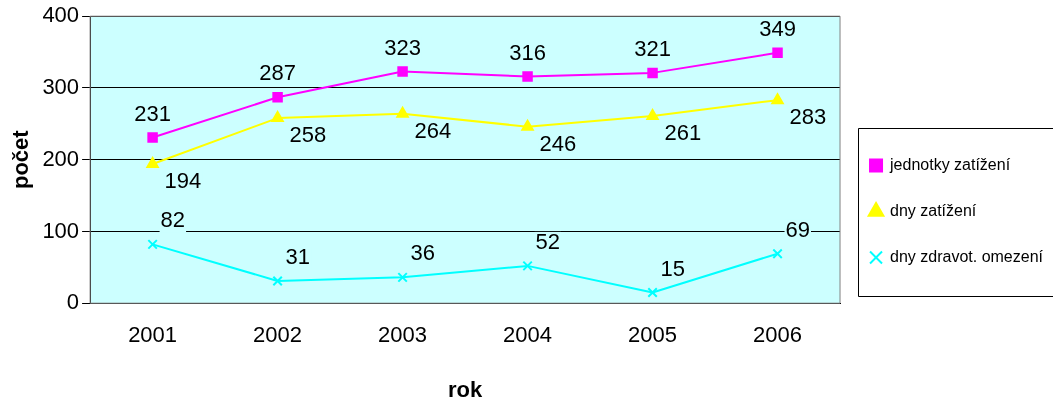 The width and height of the screenshot is (1053, 418). What do you see at coordinates (808, 117) in the screenshot?
I see `data-label: 283` at bounding box center [808, 117].